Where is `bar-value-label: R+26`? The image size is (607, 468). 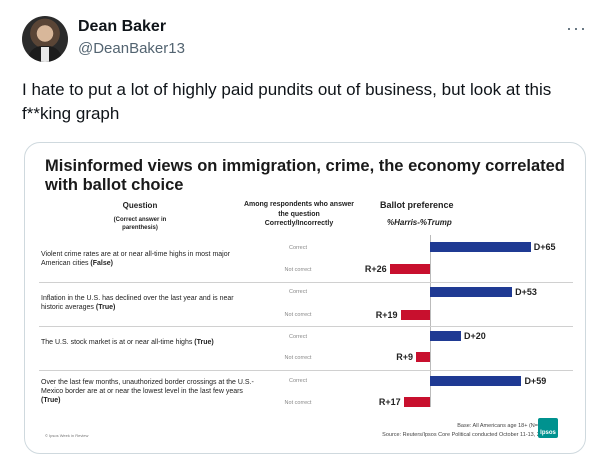
bar-value-label: R+26 is located at coordinates (375, 269).